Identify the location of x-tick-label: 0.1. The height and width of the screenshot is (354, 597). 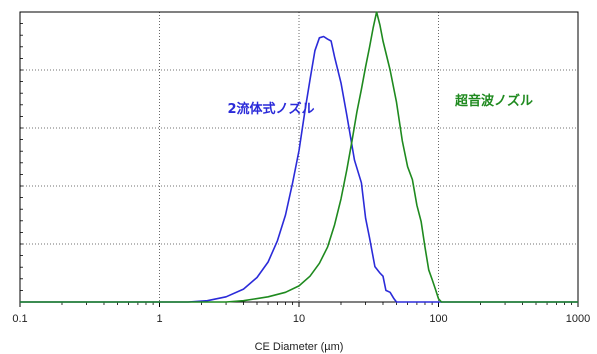
(19, 319).